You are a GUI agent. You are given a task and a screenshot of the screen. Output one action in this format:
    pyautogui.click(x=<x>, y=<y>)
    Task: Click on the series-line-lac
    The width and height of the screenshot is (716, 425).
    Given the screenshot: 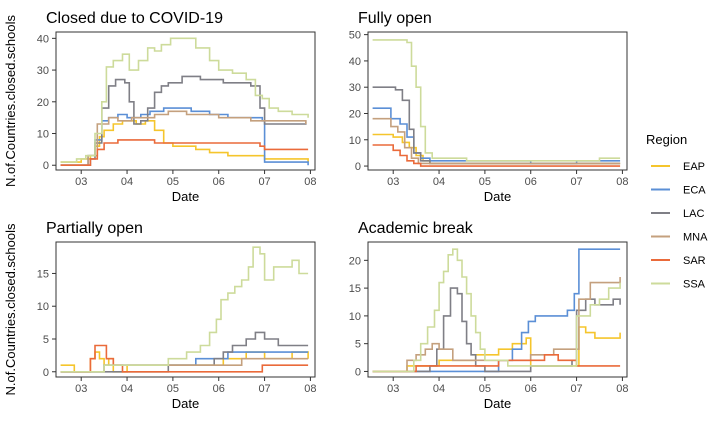 What is the action you would take?
    pyautogui.click(x=183, y=120)
    